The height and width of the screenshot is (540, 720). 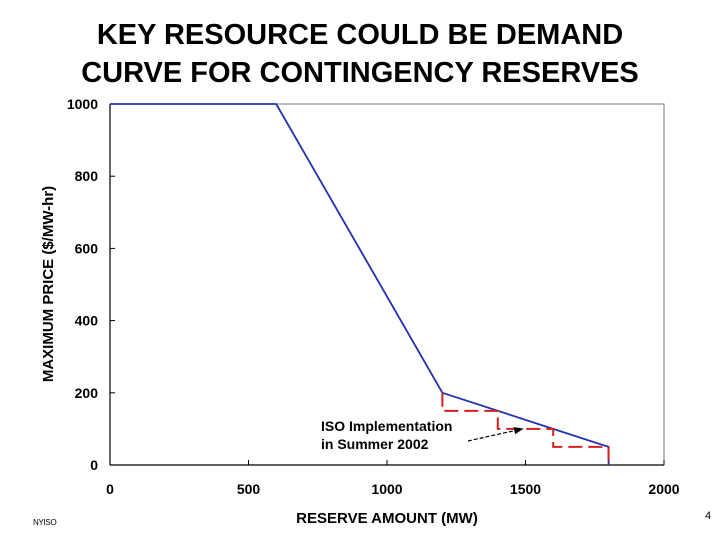 What do you see at coordinates (387, 518) in the screenshot?
I see `x-axis-title: RESERVE AMOUNT (MW)` at bounding box center [387, 518].